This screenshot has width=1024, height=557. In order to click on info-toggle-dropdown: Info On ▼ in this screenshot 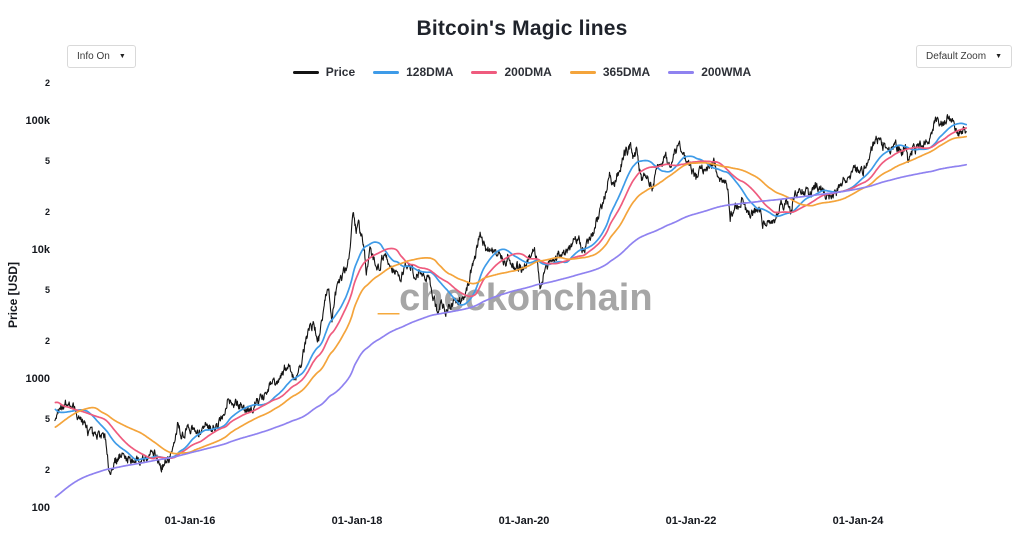, I will do `click(101, 56)`.